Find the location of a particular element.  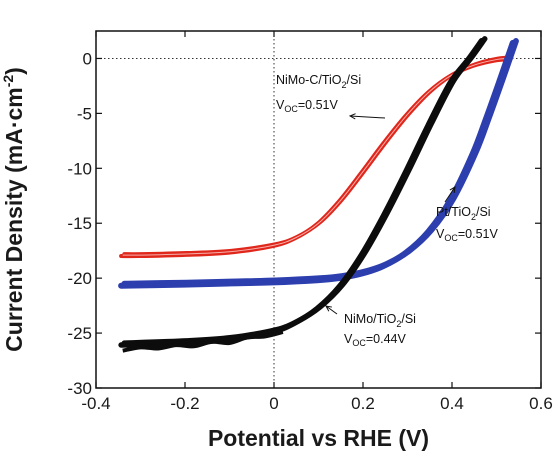

series-line-noise is located at coordinates (203, 341).